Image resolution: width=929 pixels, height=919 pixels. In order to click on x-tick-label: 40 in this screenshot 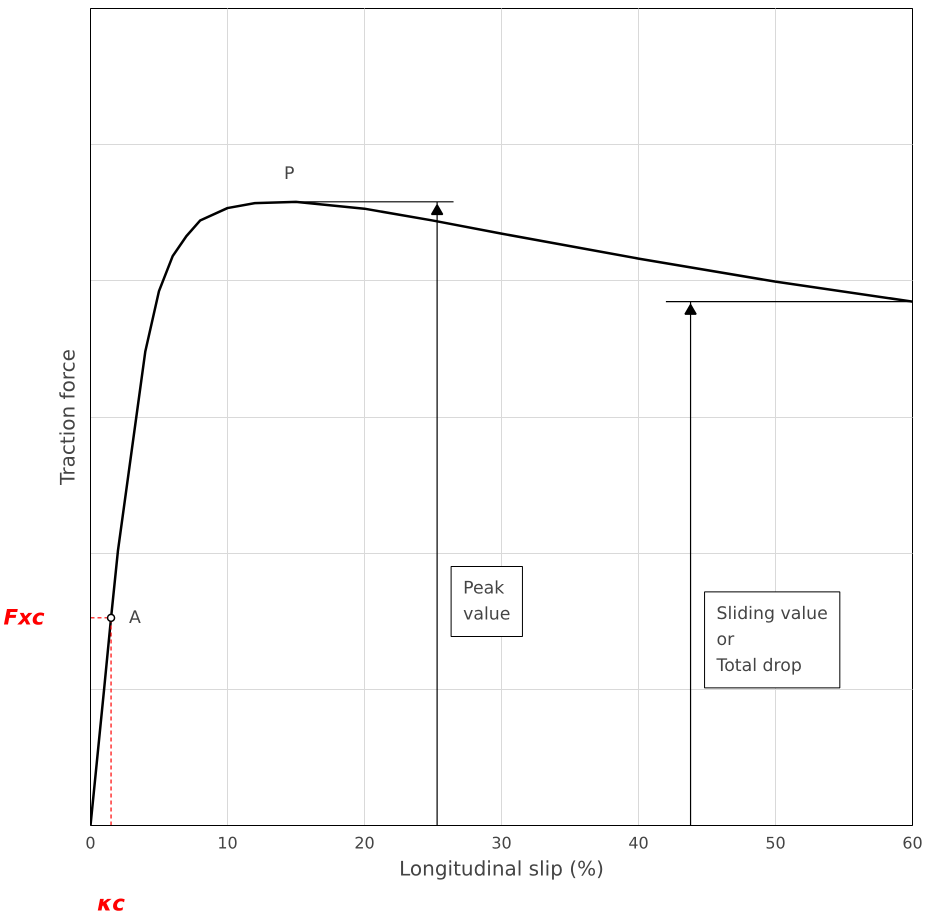, I will do `click(638, 843)`.